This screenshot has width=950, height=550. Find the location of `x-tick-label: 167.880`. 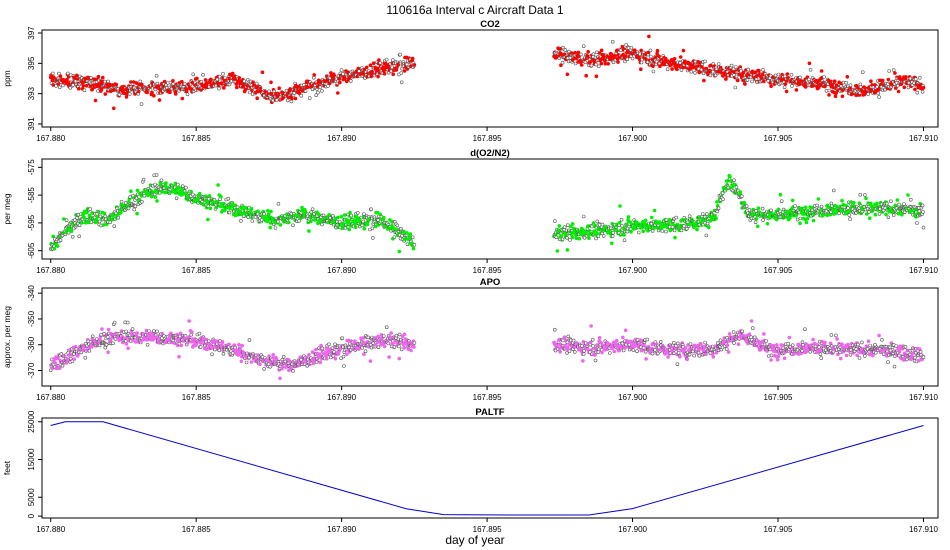

x-tick-label: 167.880 is located at coordinates (50, 138).